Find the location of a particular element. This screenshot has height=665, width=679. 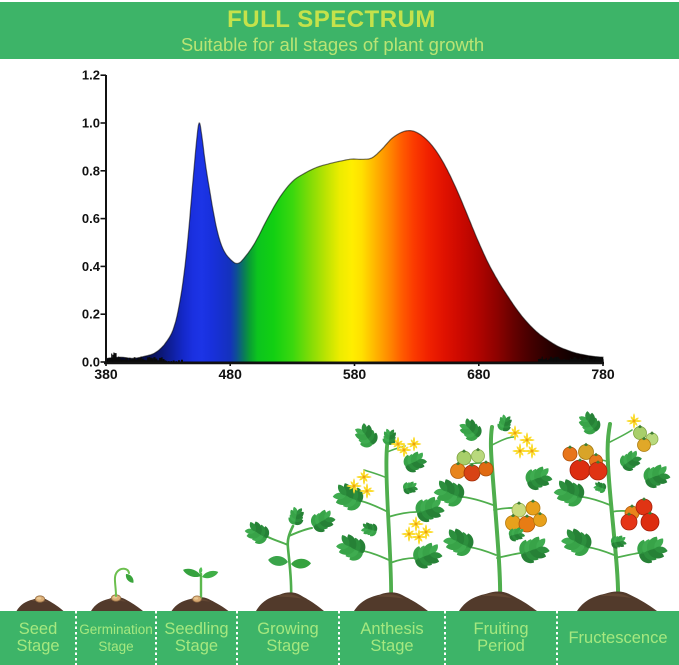

svg-text: 0.6 is located at coordinates (91, 218).